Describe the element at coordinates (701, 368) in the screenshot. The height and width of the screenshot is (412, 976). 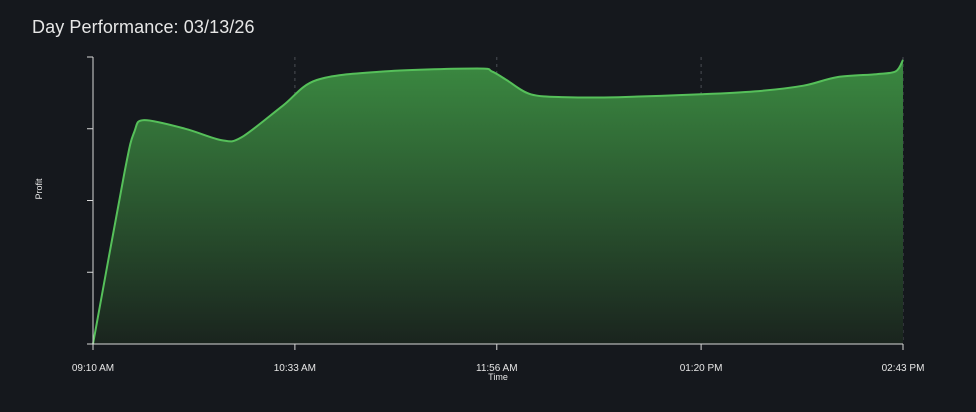
I see `x-tick-label-3: 01:20 PM` at that location.